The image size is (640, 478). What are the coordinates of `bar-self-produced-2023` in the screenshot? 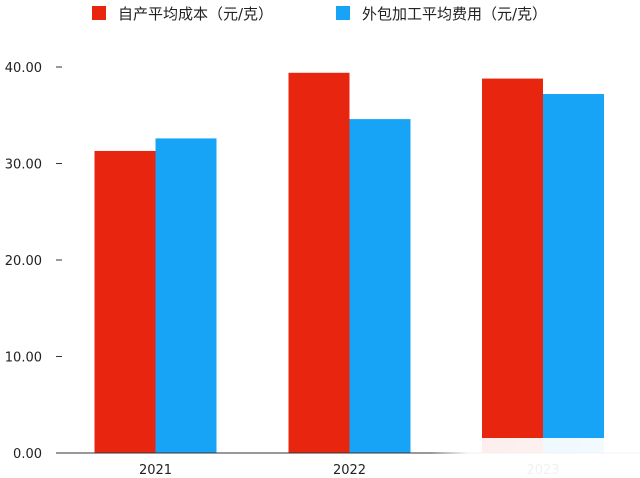 It's located at (512, 265).